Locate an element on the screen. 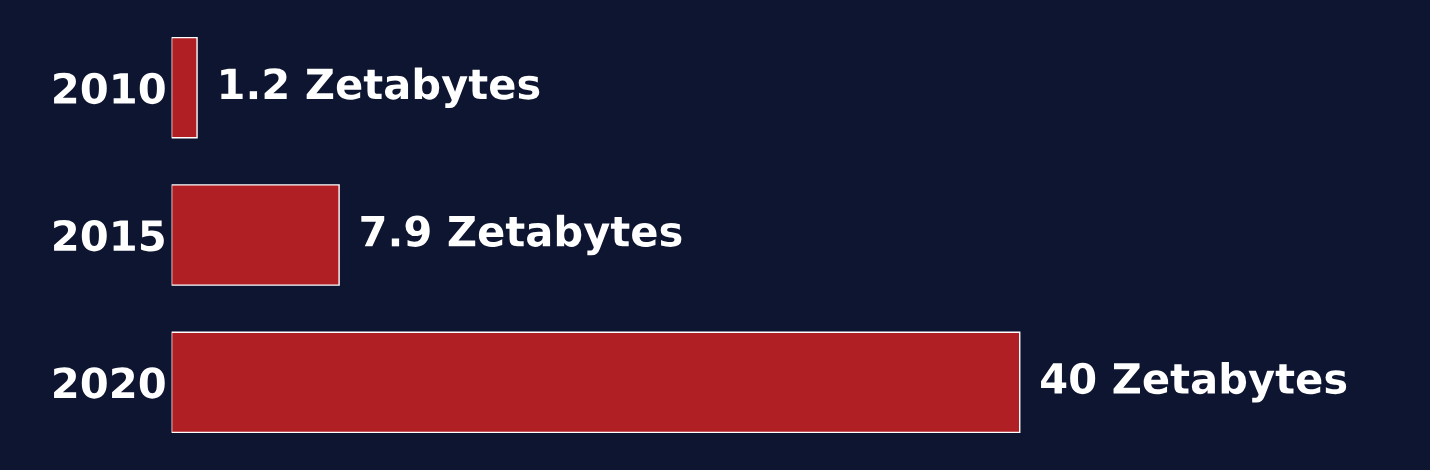 This screenshot has width=1430, height=470. data-label: 40 Zetabytes is located at coordinates (1194, 382).